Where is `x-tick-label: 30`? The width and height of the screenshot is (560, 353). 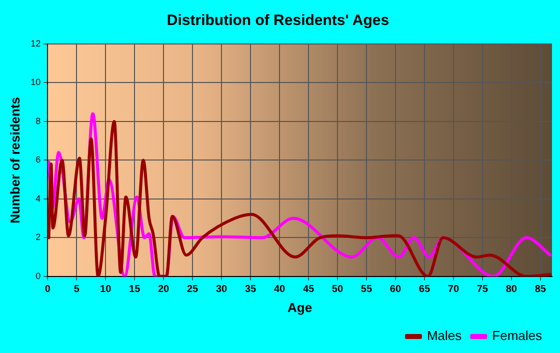 x-tick-label: 30 is located at coordinates (222, 290).